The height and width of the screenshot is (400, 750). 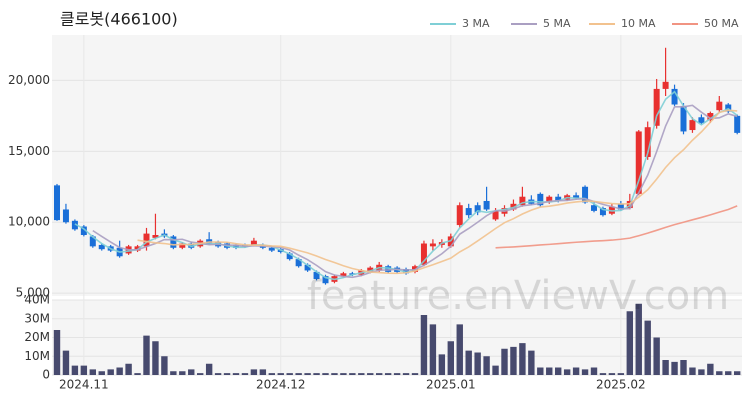 What do you see at coordinates (46, 375) in the screenshot?
I see `volume-tick-label: 0` at bounding box center [46, 375].